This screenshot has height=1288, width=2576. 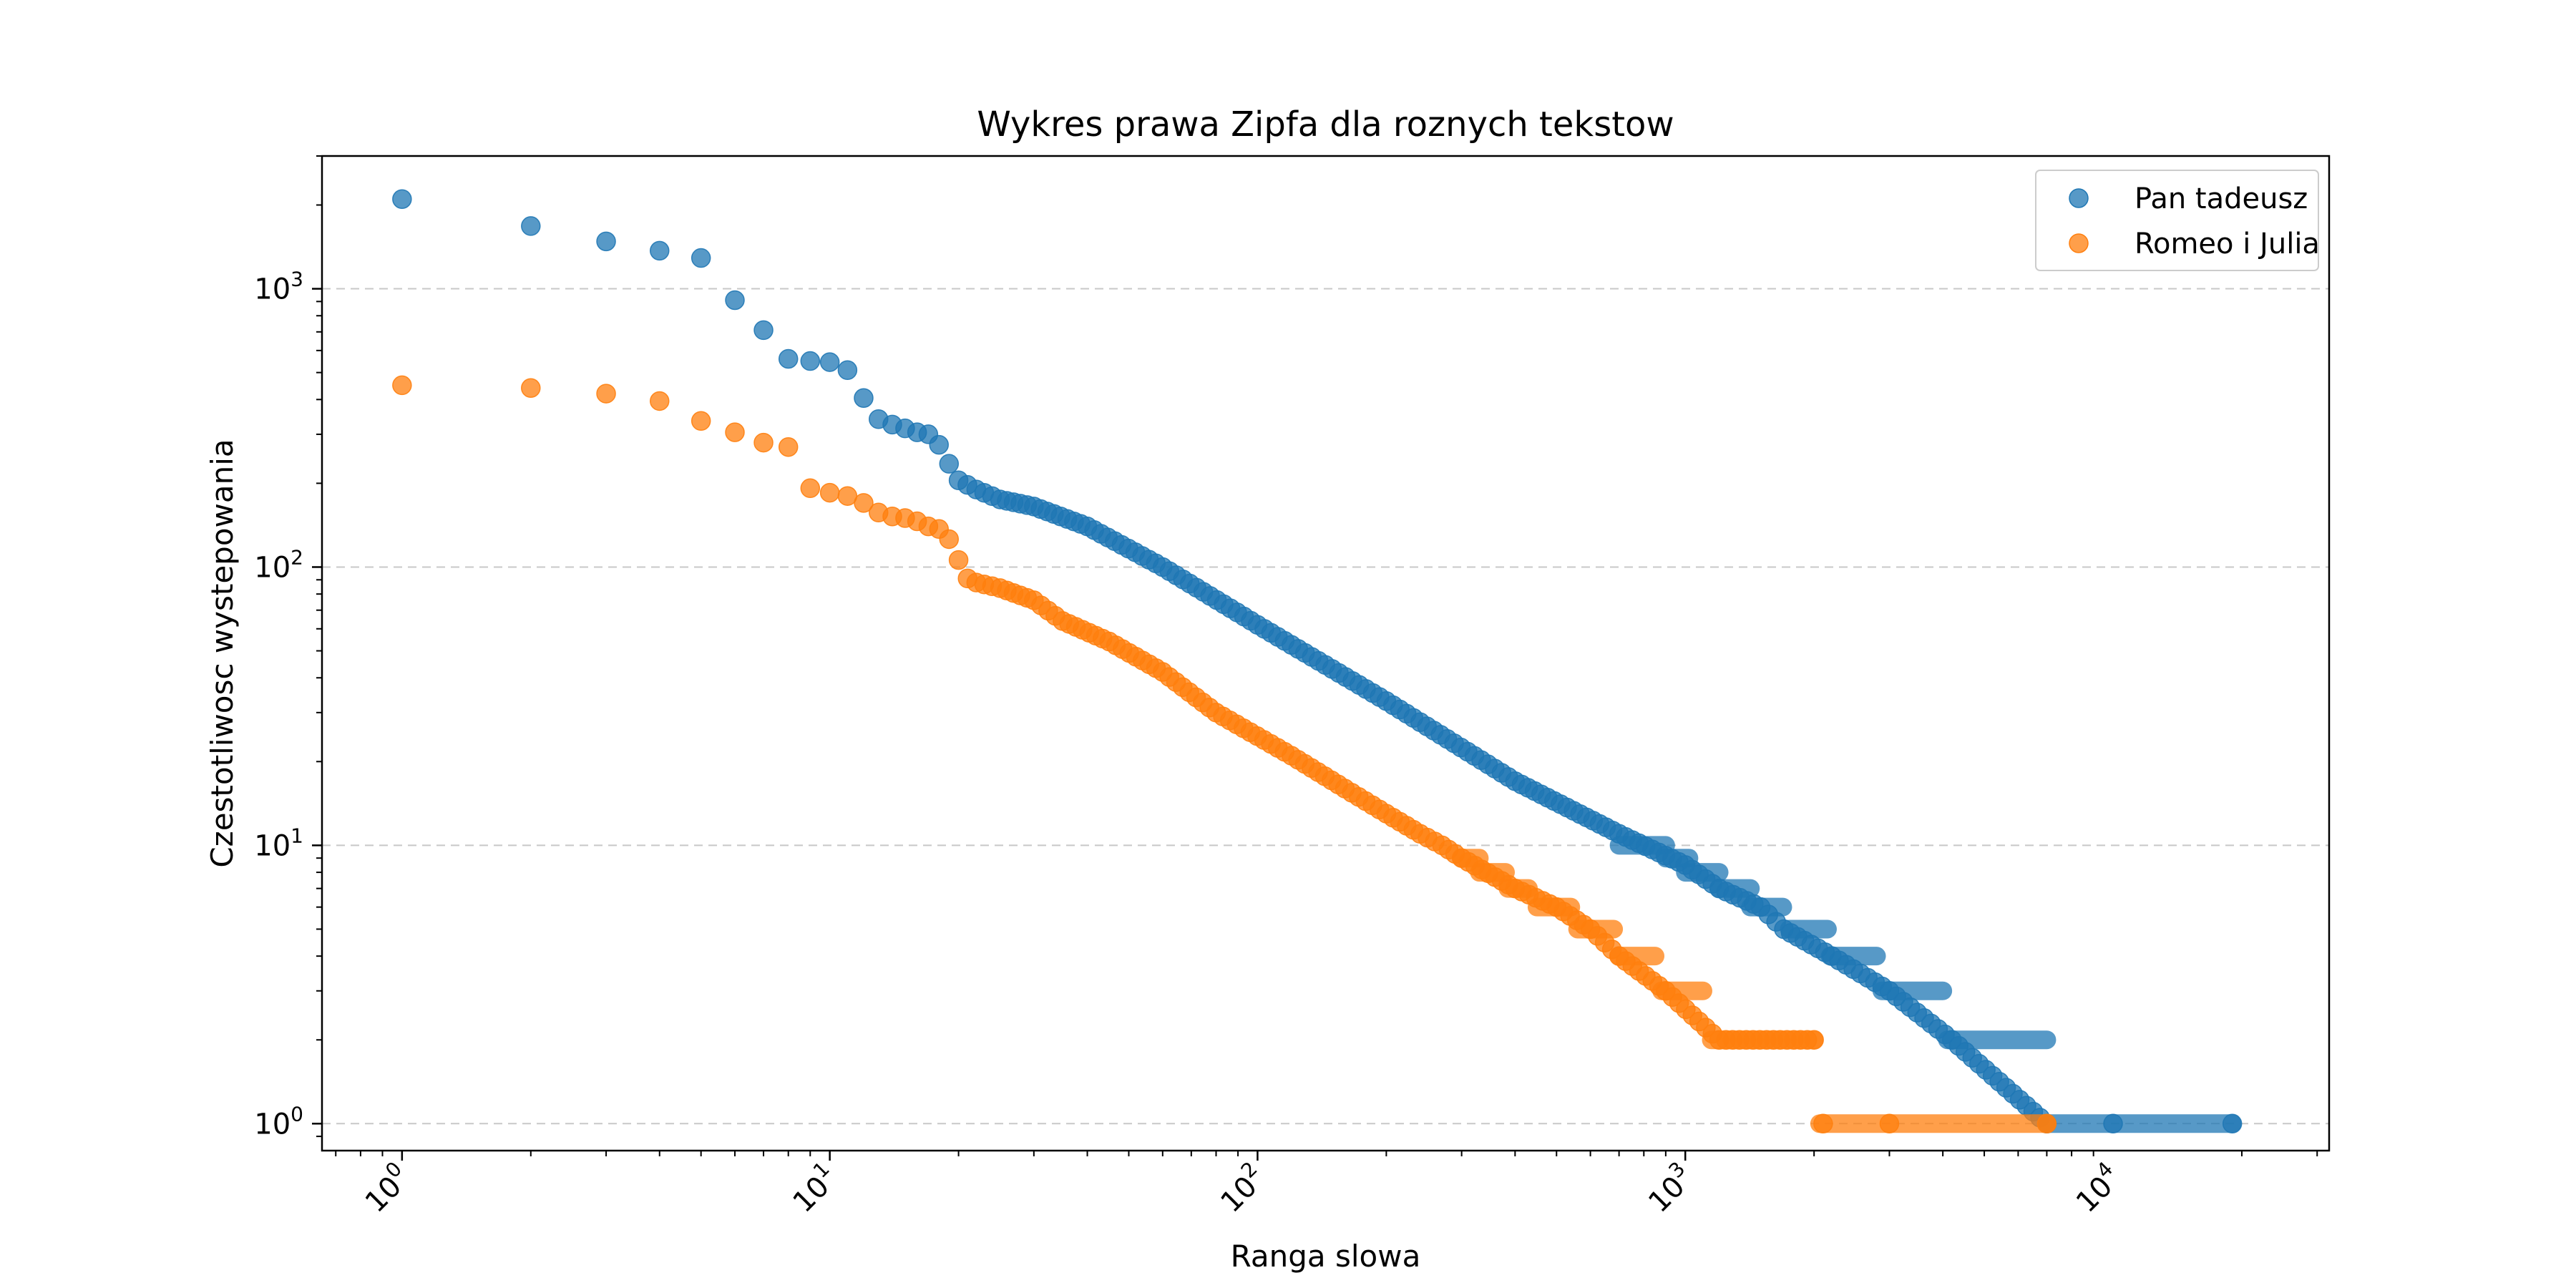 What do you see at coordinates (2079, 198) in the screenshot?
I see `legend-marker-pan-tadeusz` at bounding box center [2079, 198].